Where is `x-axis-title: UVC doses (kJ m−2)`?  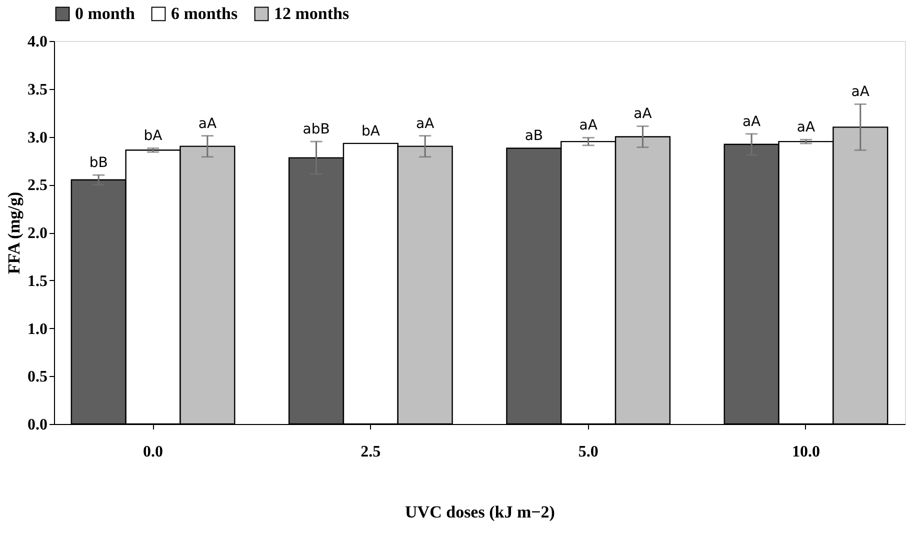
x-axis-title: UVC doses (kJ m−2) is located at coordinates (480, 512).